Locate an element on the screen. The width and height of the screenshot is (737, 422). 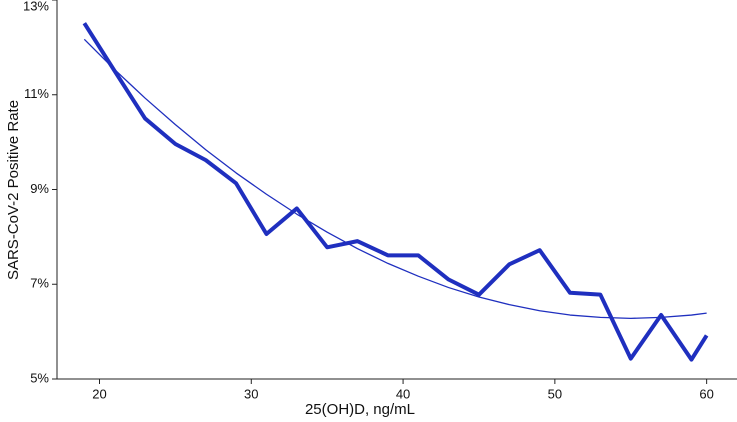
y-tick-label: 9% is located at coordinates (39, 188).